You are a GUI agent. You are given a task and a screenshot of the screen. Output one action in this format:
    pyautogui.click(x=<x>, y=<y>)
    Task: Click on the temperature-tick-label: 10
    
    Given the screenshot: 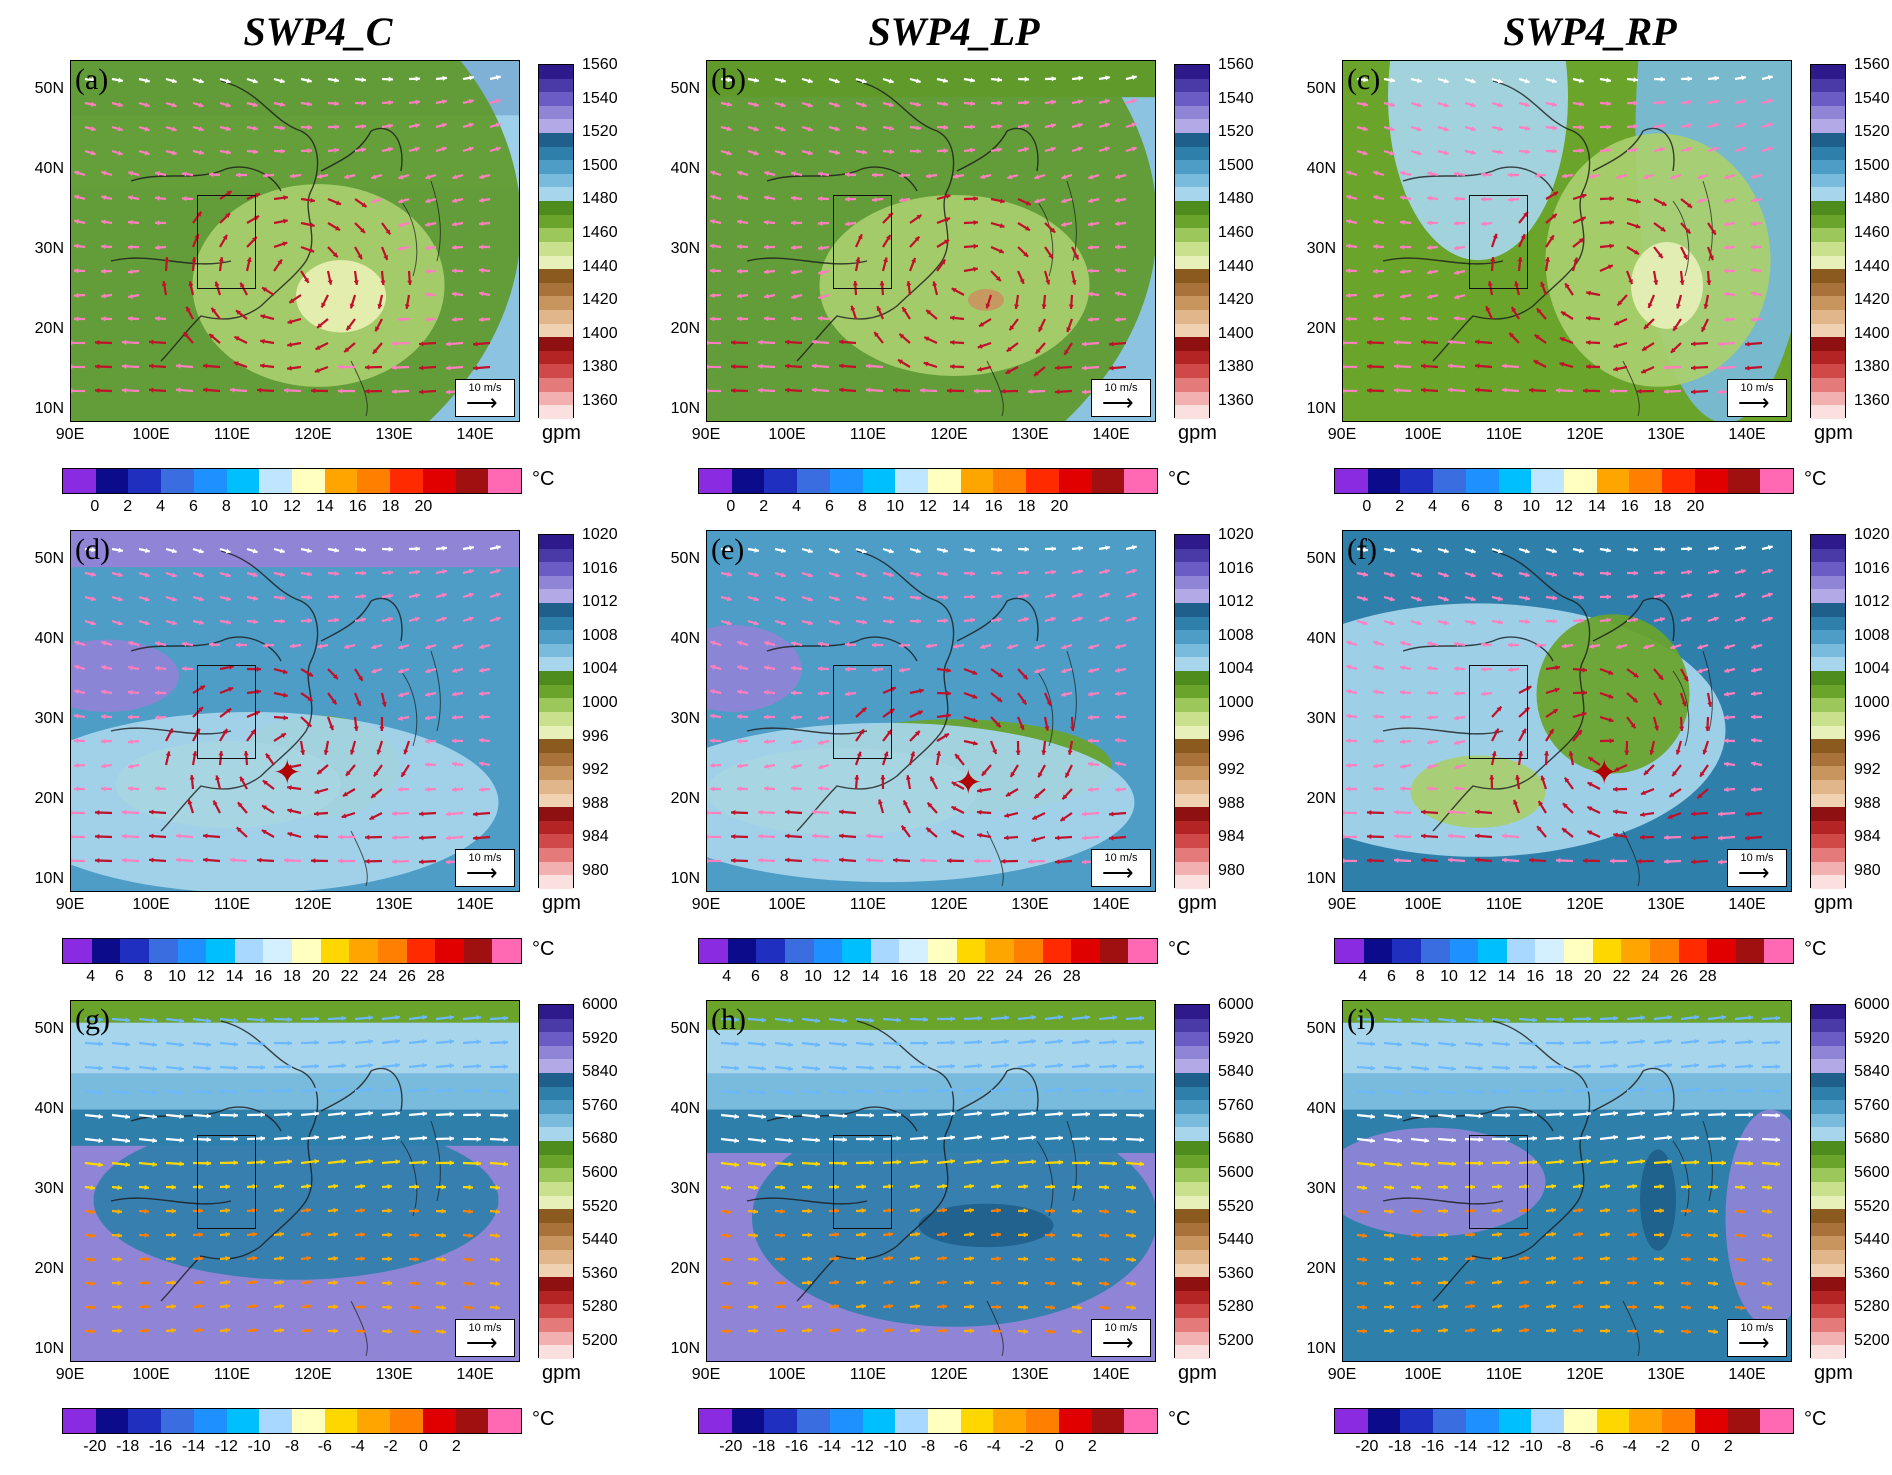 What is the action you would take?
    pyautogui.click(x=259, y=506)
    